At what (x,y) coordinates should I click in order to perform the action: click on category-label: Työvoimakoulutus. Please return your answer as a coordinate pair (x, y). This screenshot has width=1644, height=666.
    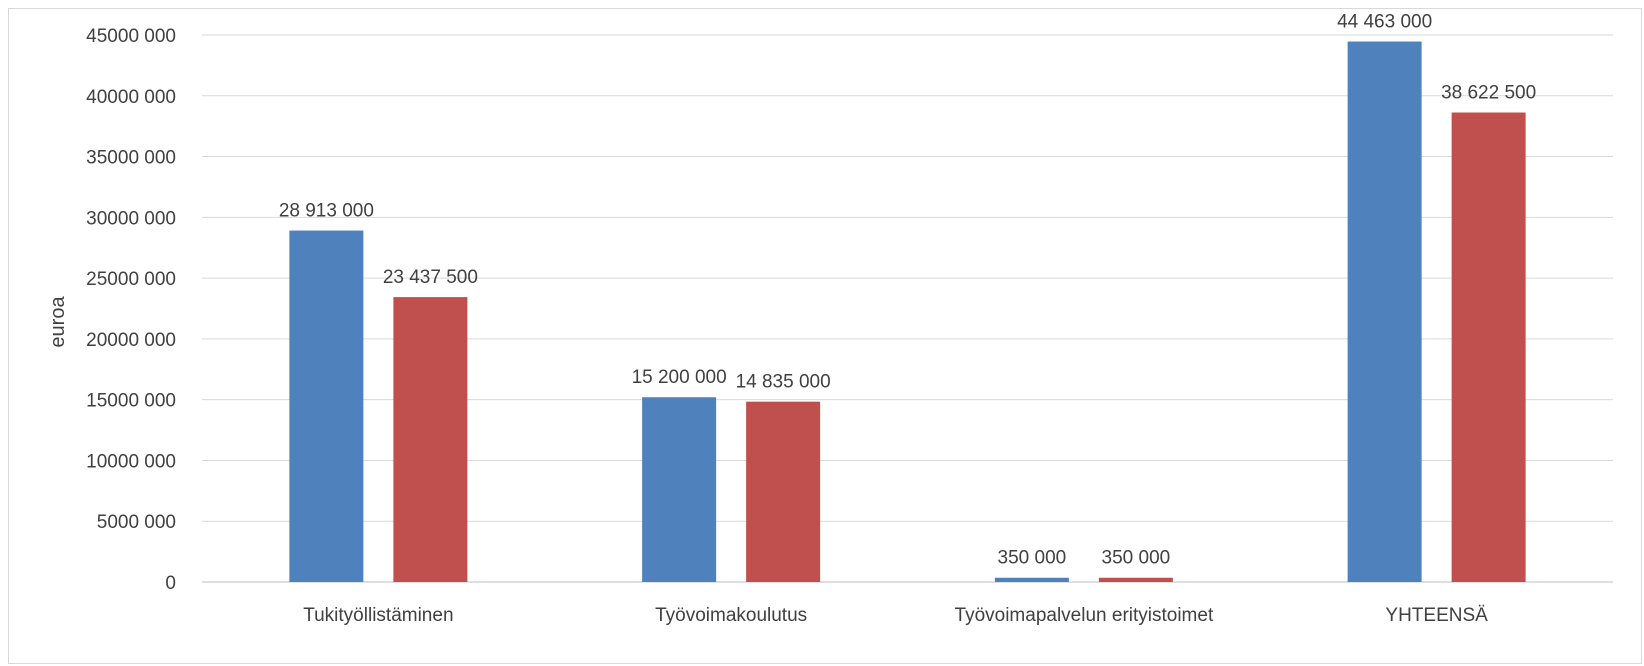
    Looking at the image, I should click on (731, 615).